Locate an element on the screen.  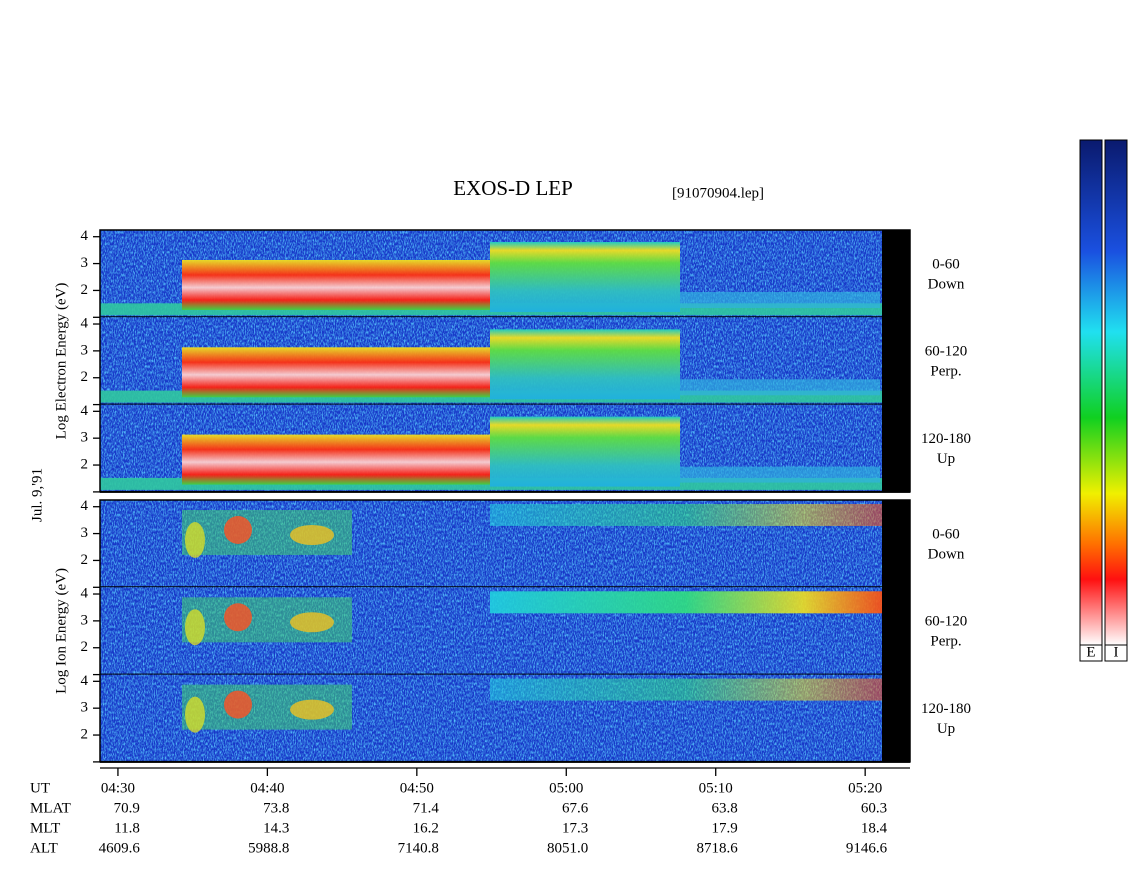
row-value: 14.3 is located at coordinates (276, 828).